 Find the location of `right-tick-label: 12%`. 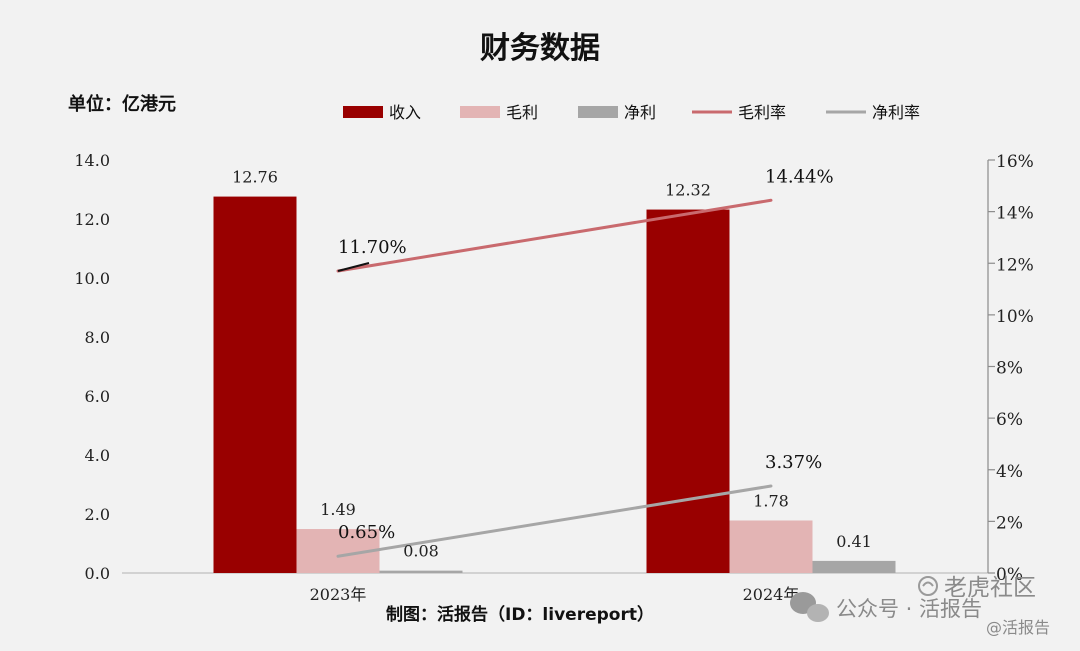

right-tick-label: 12% is located at coordinates (1015, 265).